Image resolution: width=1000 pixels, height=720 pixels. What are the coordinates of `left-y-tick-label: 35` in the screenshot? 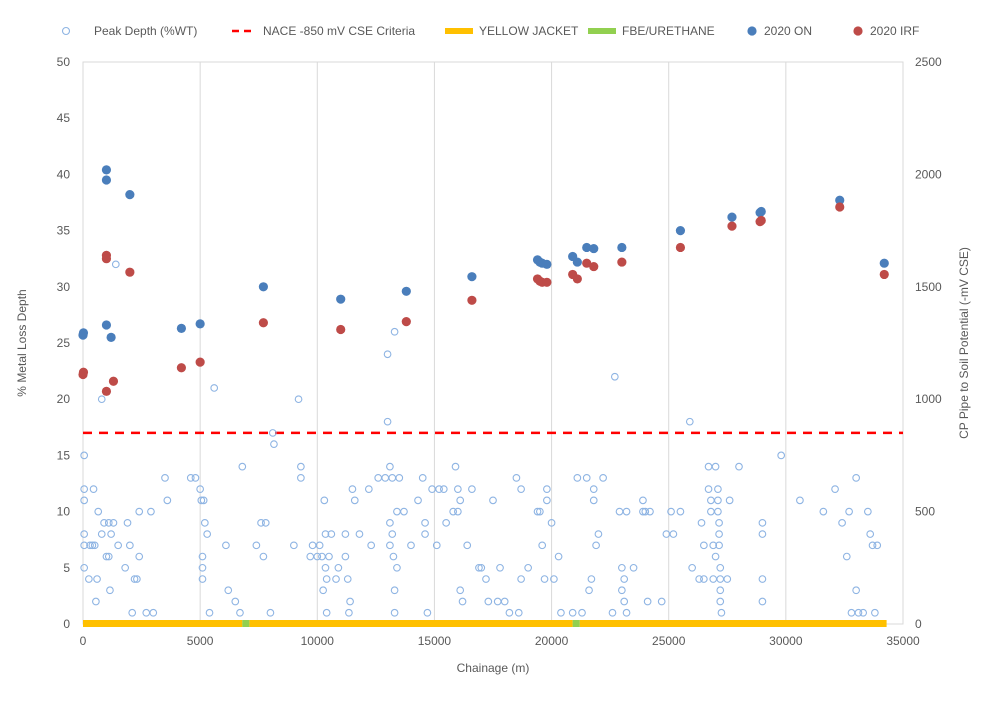 It's located at (64, 231).